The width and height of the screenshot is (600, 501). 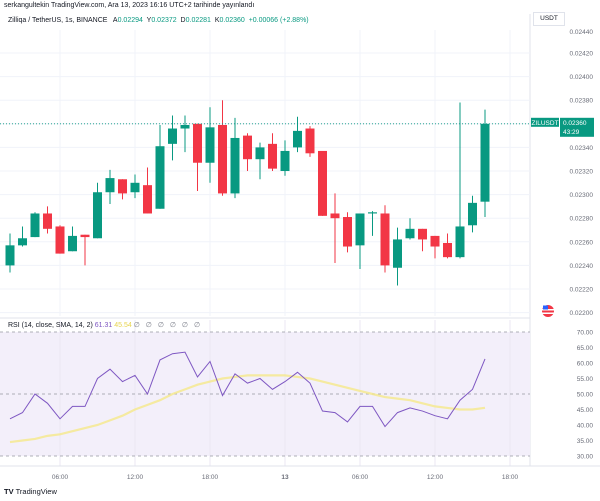 I want to click on low-value: 0.02281, so click(x=198, y=20).